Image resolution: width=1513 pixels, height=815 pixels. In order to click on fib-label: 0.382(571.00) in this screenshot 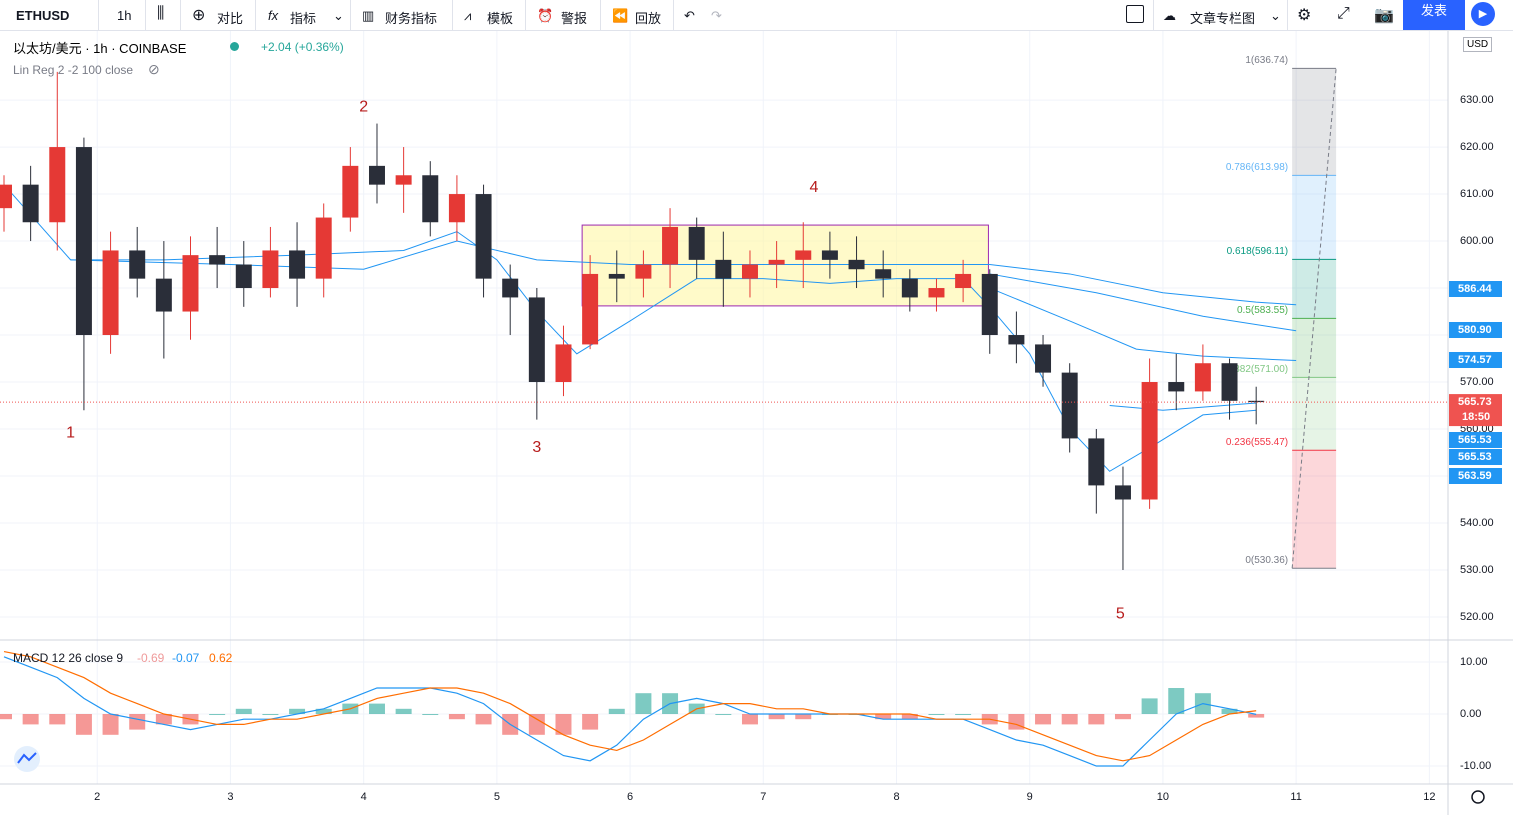, I will do `click(1257, 369)`.